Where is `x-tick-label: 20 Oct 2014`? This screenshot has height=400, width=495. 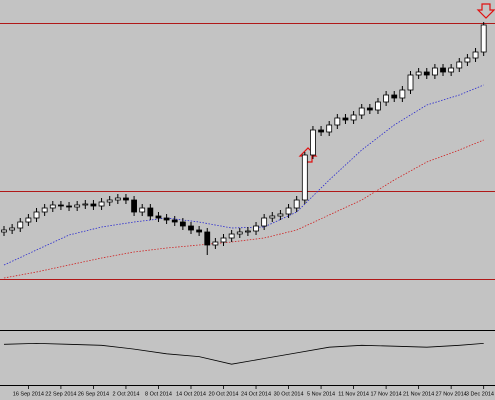 x-tick-label: 20 Oct 2014 is located at coordinates (224, 394).